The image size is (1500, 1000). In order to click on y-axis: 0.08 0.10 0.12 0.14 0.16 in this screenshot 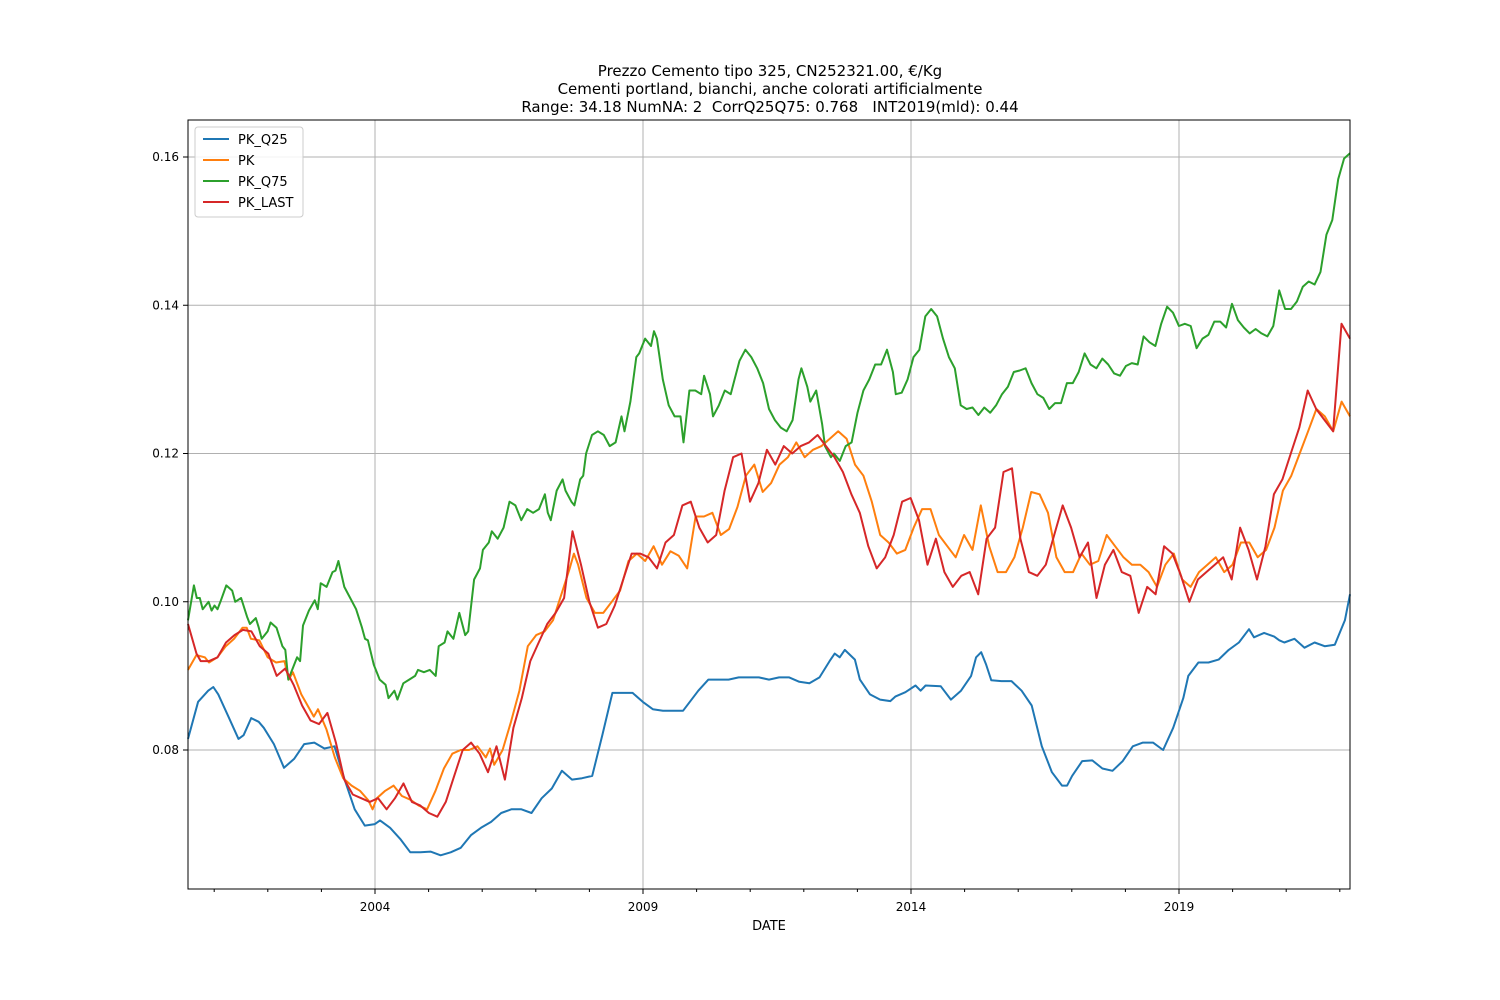, I will do `click(170, 453)`.